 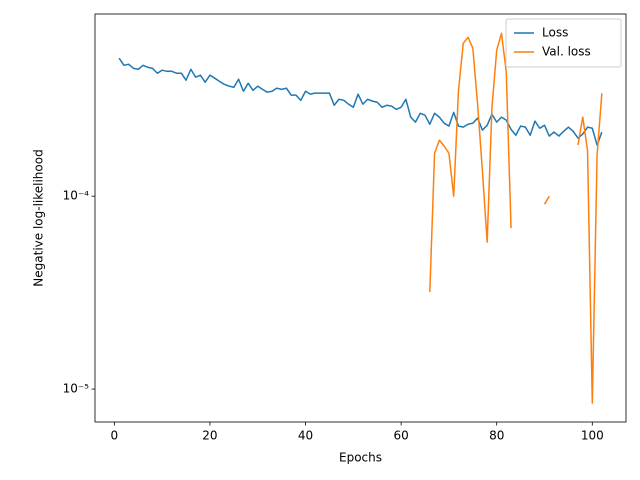 What do you see at coordinates (555, 33) in the screenshot?
I see `legend-label: Loss` at bounding box center [555, 33].